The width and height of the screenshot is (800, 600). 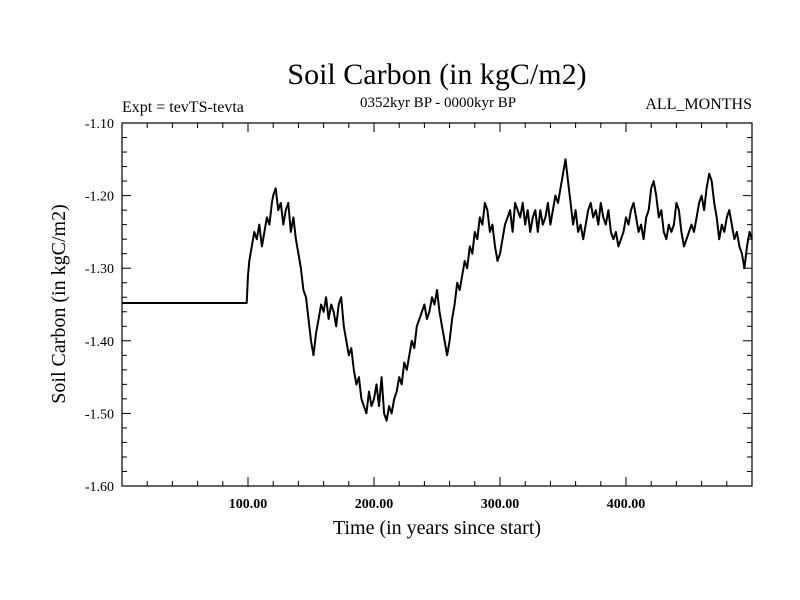 I want to click on chart-title: Soil Carbon (in kgC/m2), so click(x=436, y=74).